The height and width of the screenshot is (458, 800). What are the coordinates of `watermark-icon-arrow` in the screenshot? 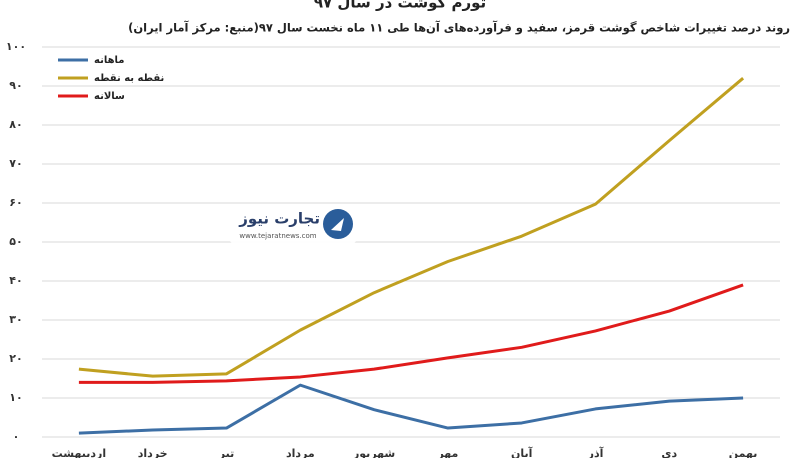 It's located at (337, 224).